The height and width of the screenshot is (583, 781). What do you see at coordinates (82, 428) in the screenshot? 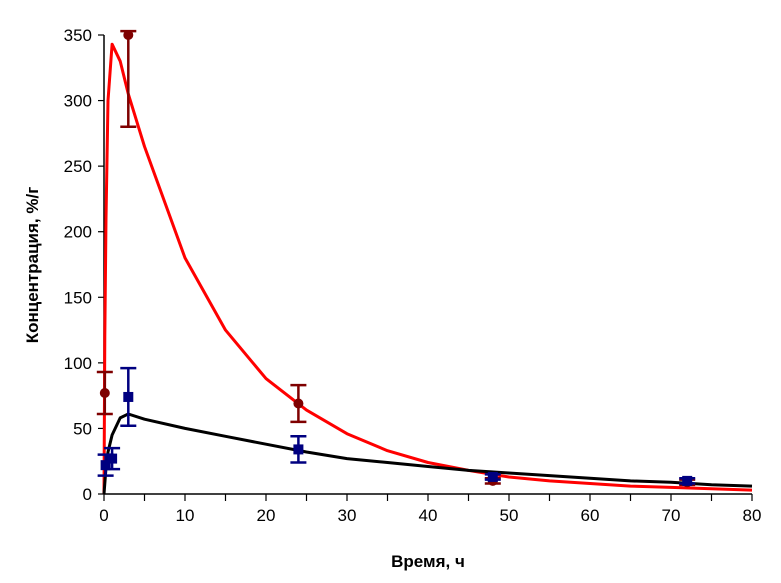
I see `y-tick-label: 50` at bounding box center [82, 428].